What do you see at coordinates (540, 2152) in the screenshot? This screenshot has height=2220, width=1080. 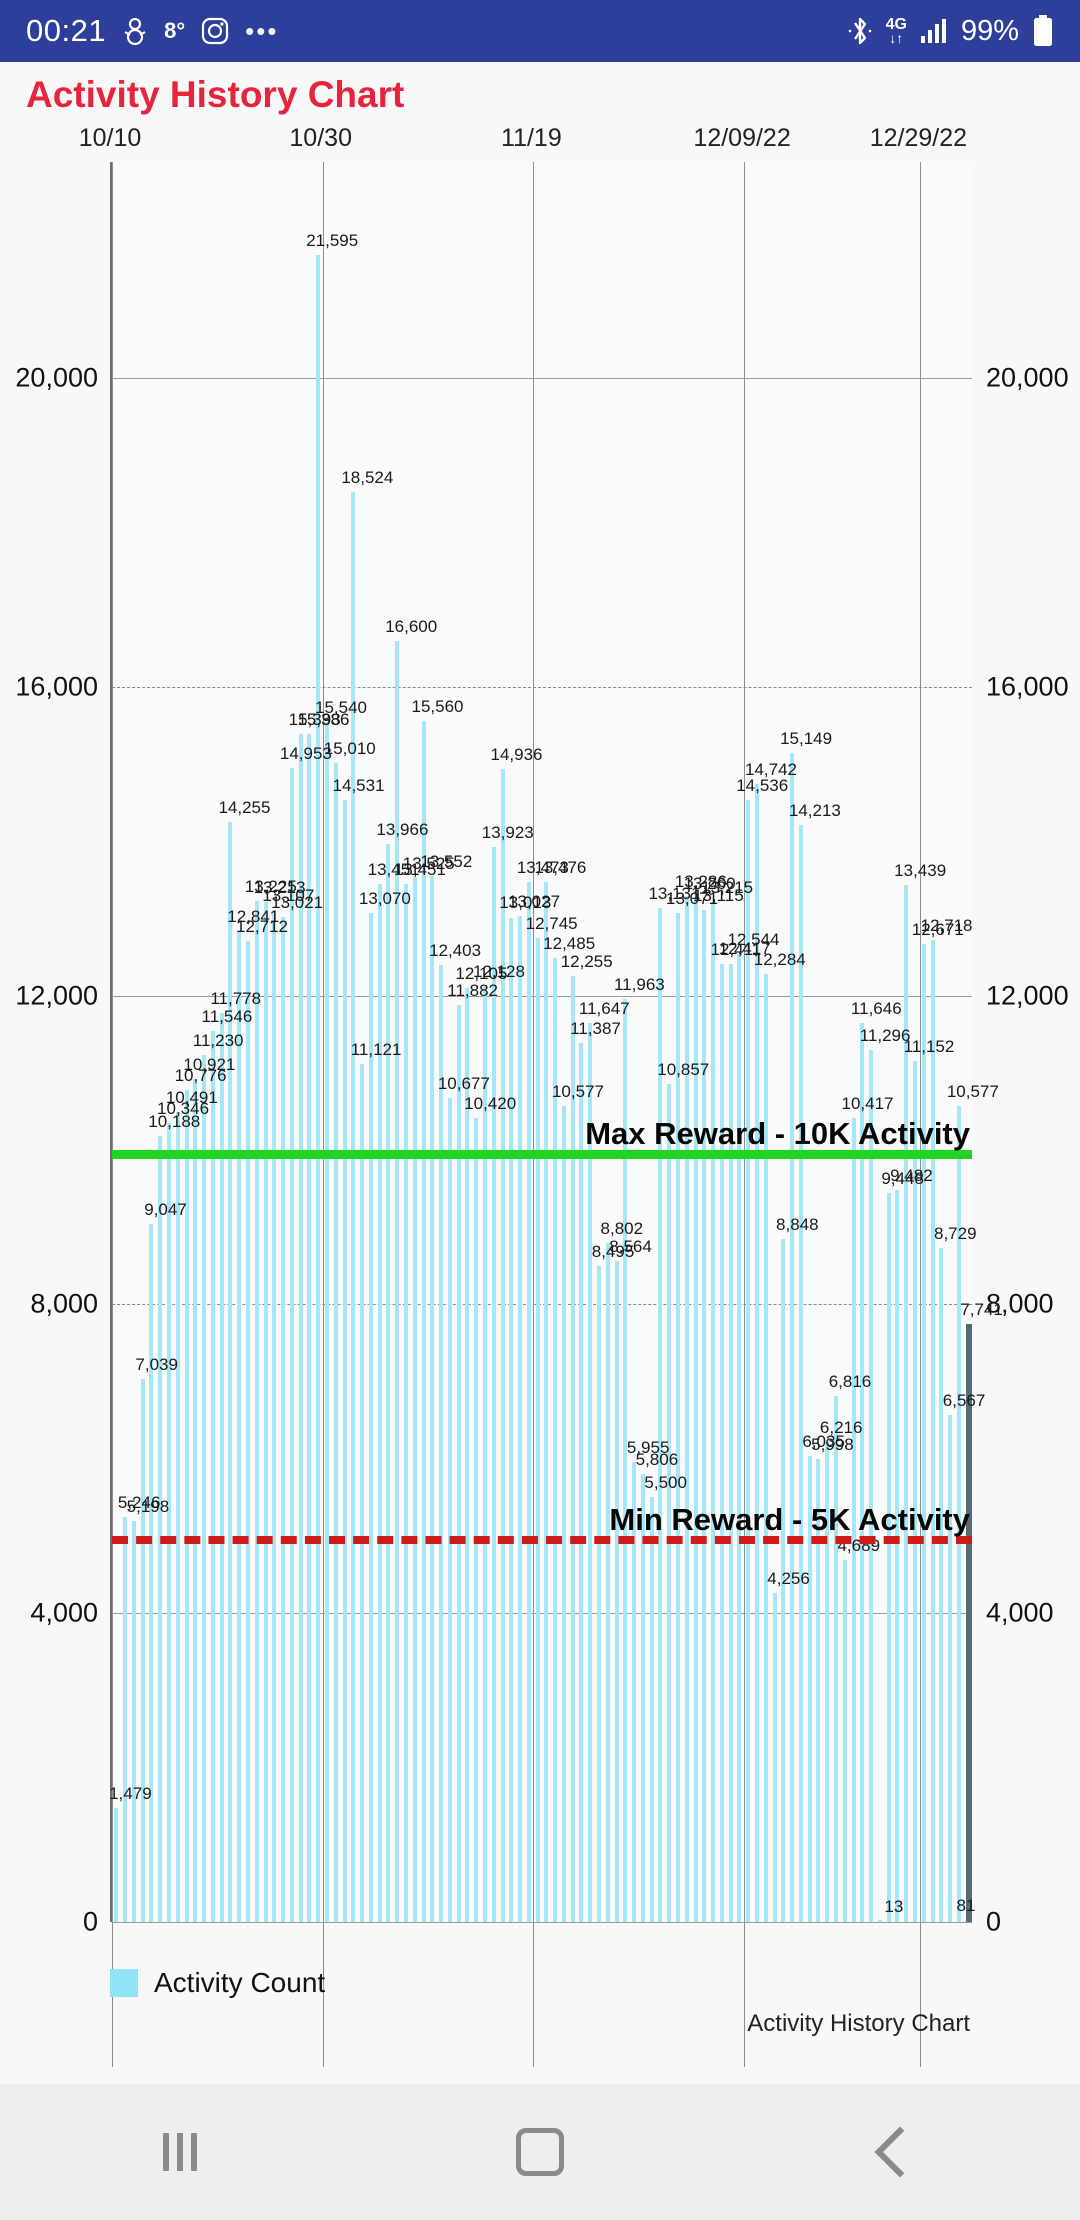 I see `home-button` at bounding box center [540, 2152].